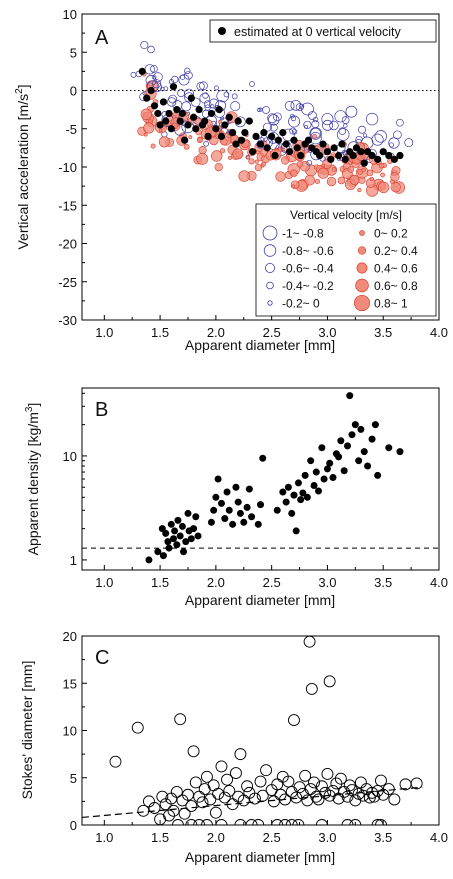  I want to click on stokes-fit-line, so click(252, 802).